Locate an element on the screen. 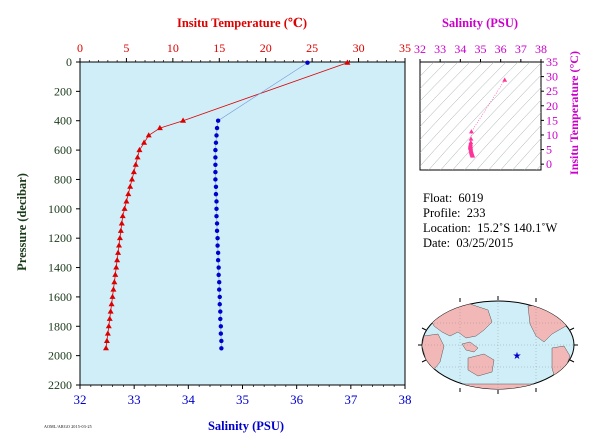  pressure-tick-label: 1600 is located at coordinates (60, 297).